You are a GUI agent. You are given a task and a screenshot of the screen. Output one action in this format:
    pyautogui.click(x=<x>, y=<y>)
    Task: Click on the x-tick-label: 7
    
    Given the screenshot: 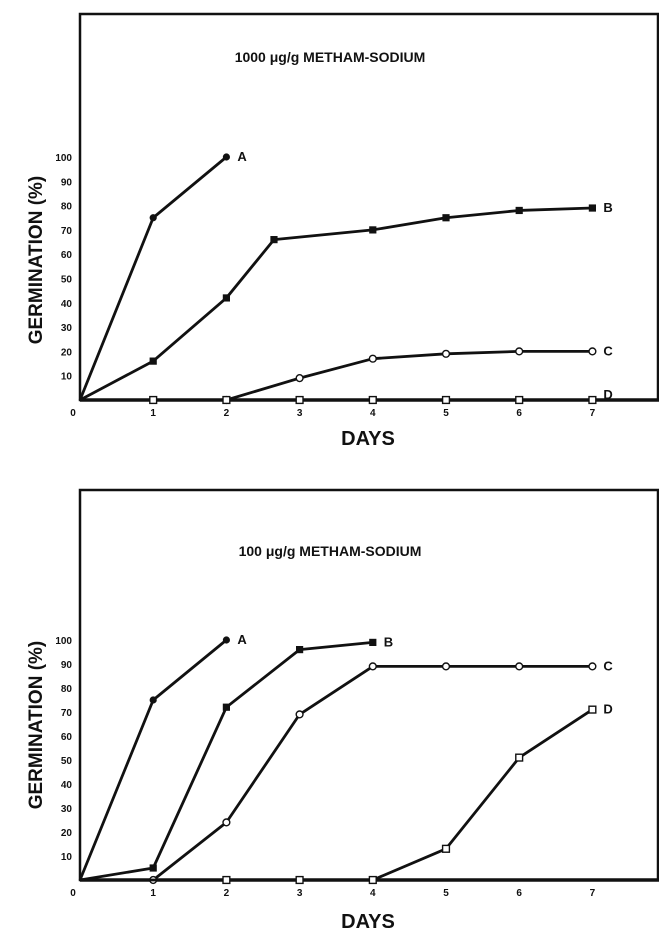 What is the action you would take?
    pyautogui.click(x=593, y=413)
    